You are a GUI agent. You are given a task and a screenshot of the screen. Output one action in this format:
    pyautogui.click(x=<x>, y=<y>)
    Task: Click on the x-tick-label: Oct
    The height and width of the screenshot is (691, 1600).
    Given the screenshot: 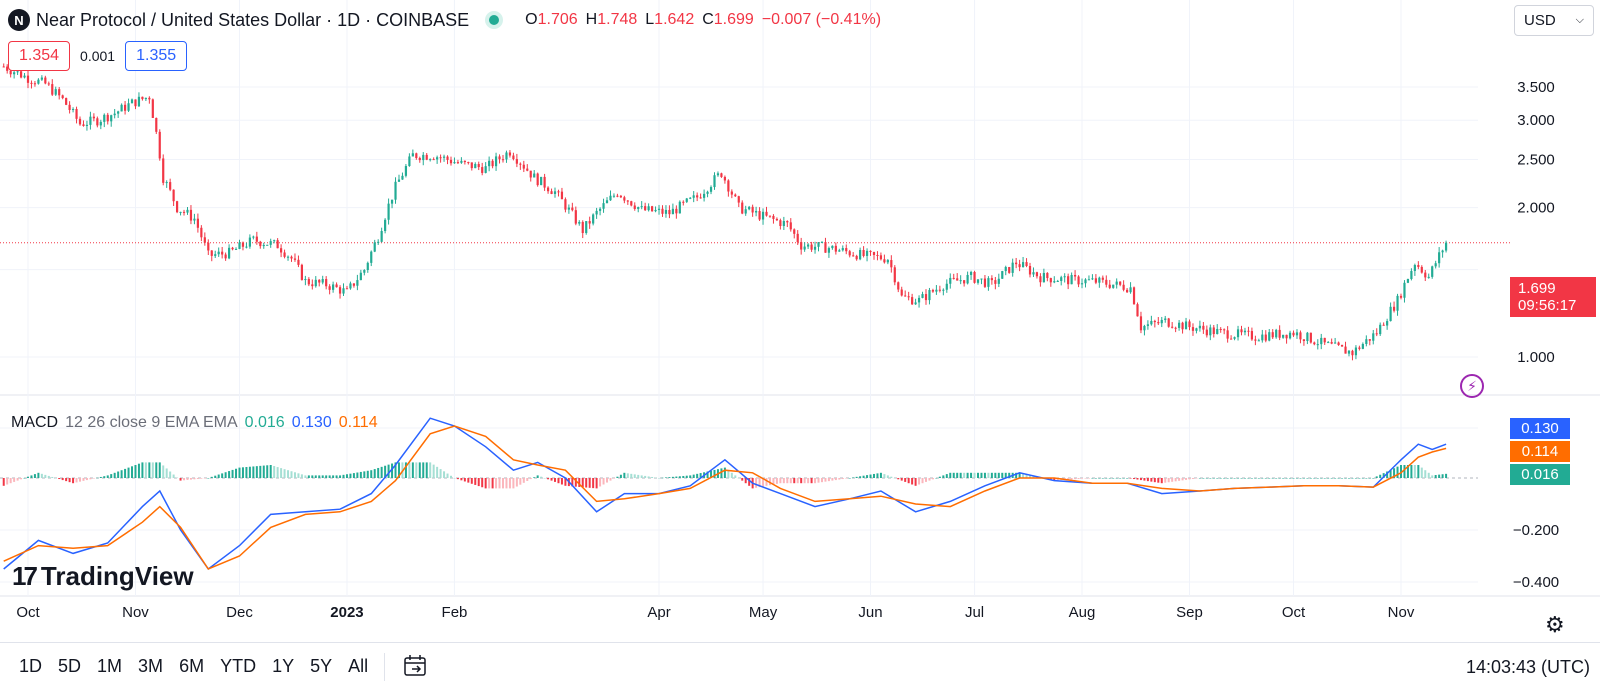 What is the action you would take?
    pyautogui.click(x=1294, y=612)
    